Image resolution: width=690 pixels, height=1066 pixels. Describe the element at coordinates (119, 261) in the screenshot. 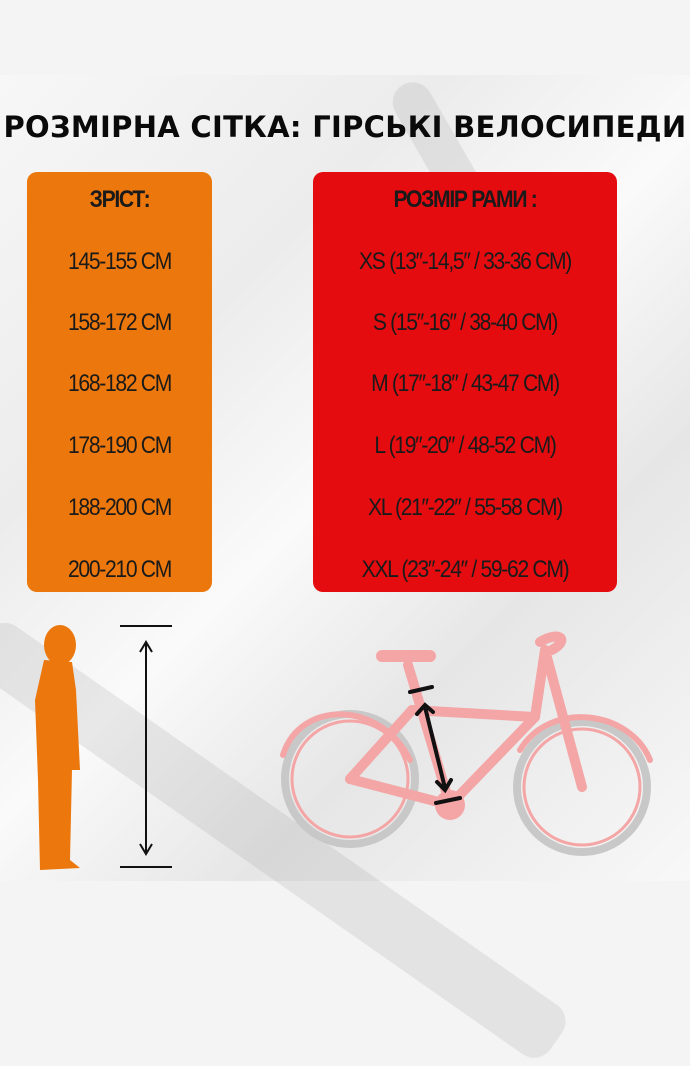

I see `height-row: 145-155 CM` at that location.